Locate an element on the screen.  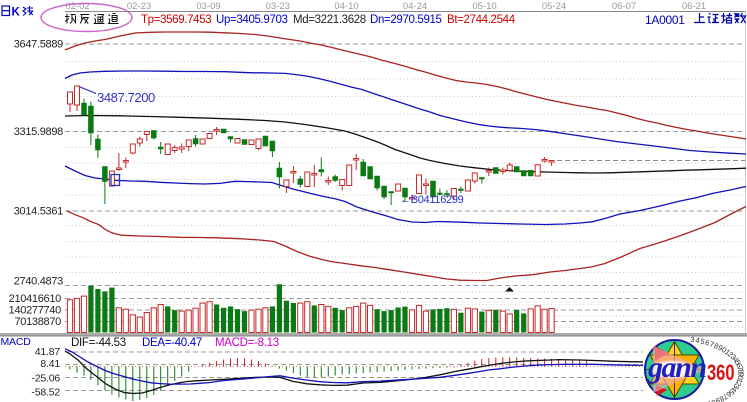
svg-text: 3647.5889 is located at coordinates (38, 45).